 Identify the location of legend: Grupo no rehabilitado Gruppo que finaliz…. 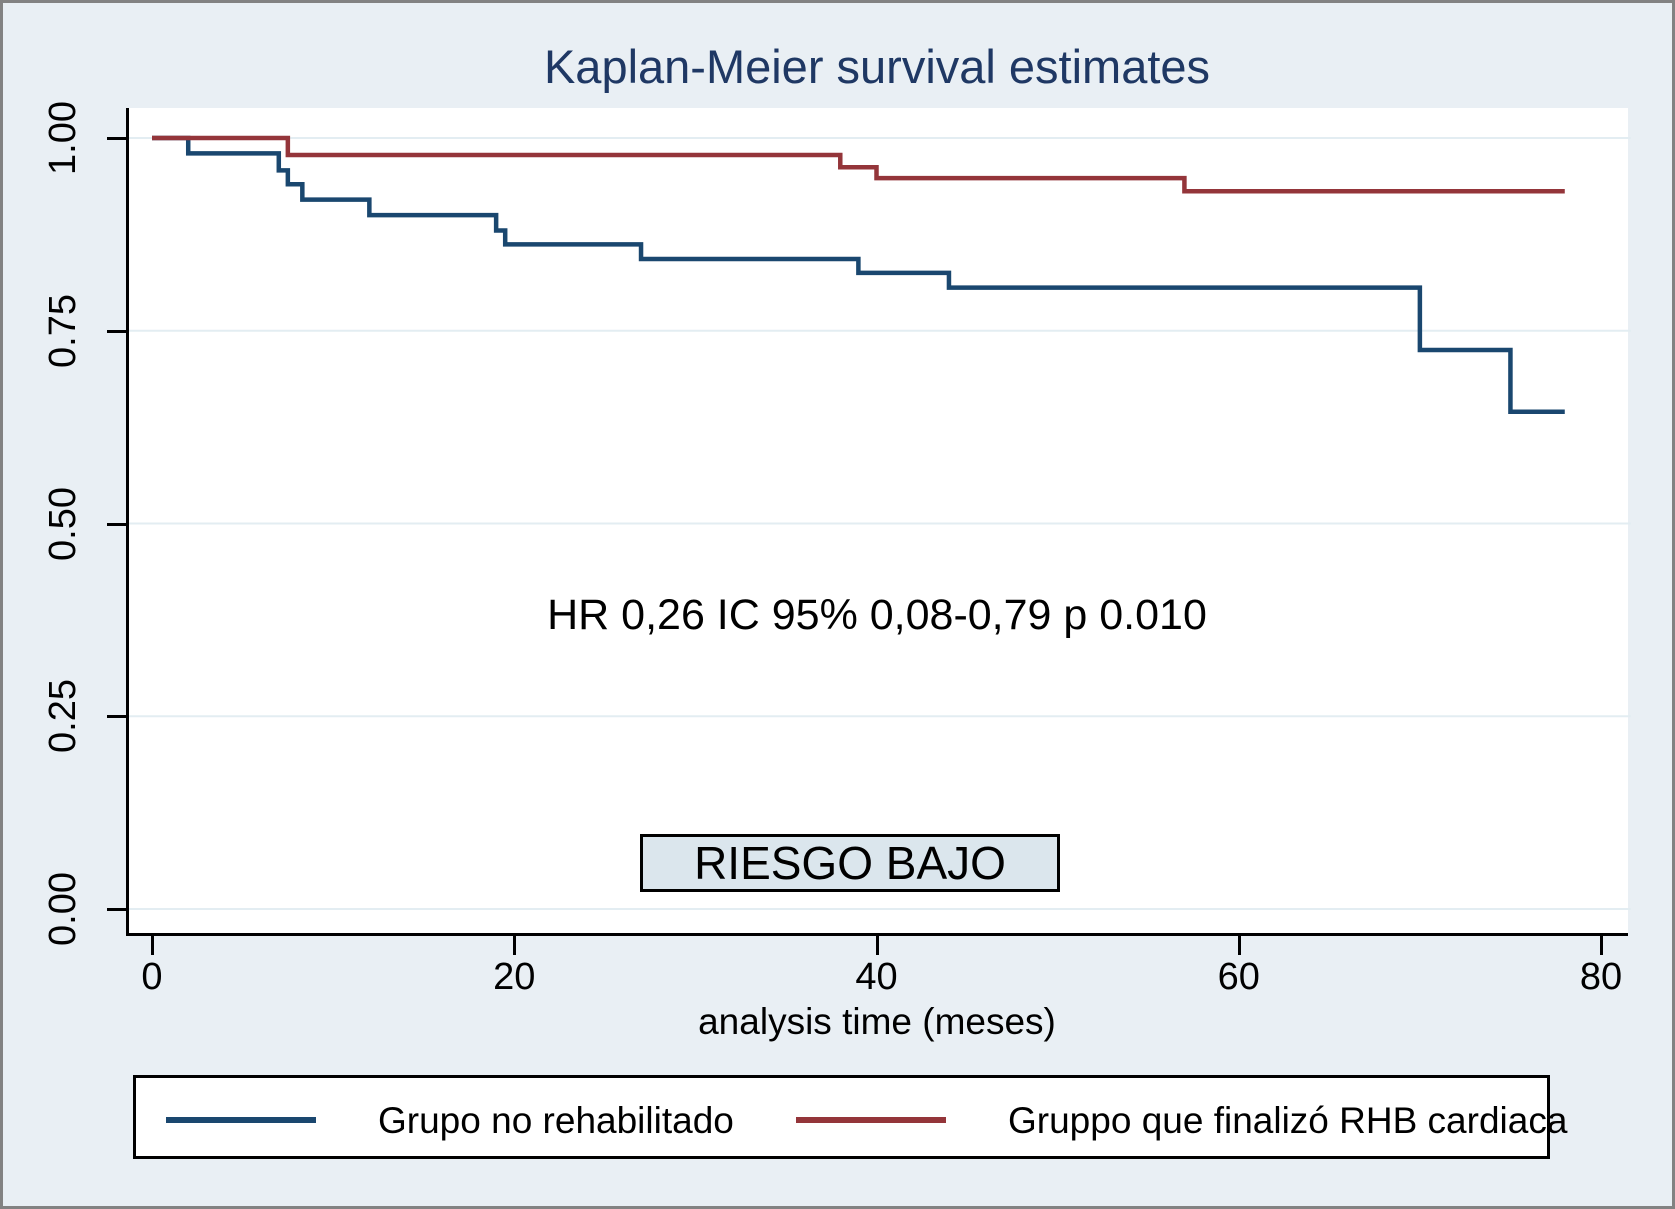
(850, 1117).